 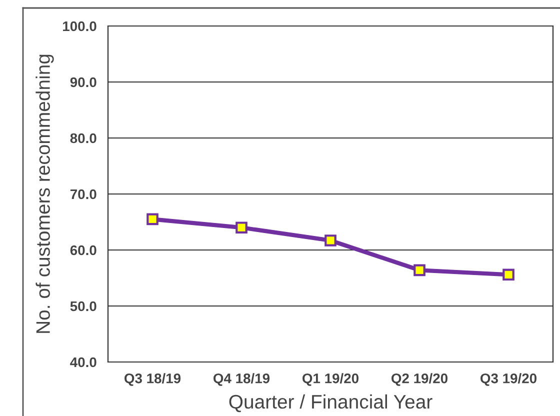 What do you see at coordinates (83, 82) in the screenshot?
I see `y-tick-label: 90.0` at bounding box center [83, 82].